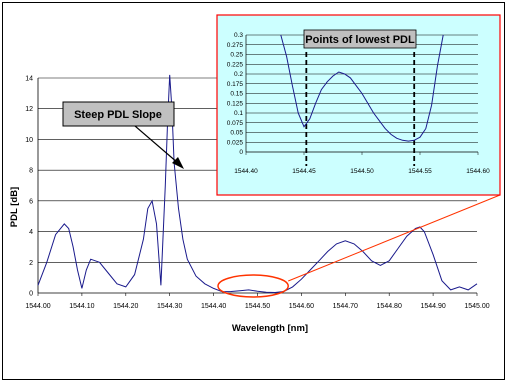 Image resolution: width=508 pixels, height=383 pixels. Describe the element at coordinates (304, 171) in the screenshot. I see `inset-x-tick-label: 1544.45` at that location.